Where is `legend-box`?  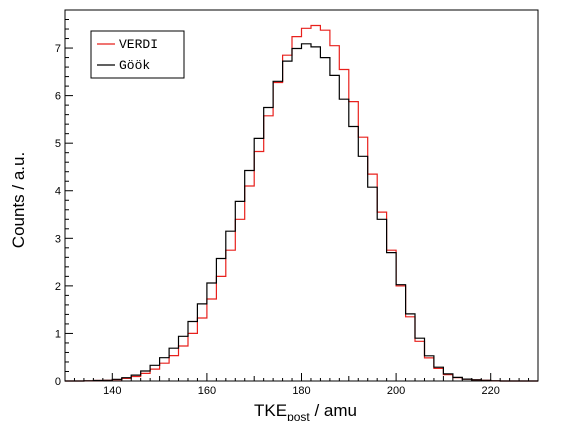
legend-box is located at coordinates (137, 54).